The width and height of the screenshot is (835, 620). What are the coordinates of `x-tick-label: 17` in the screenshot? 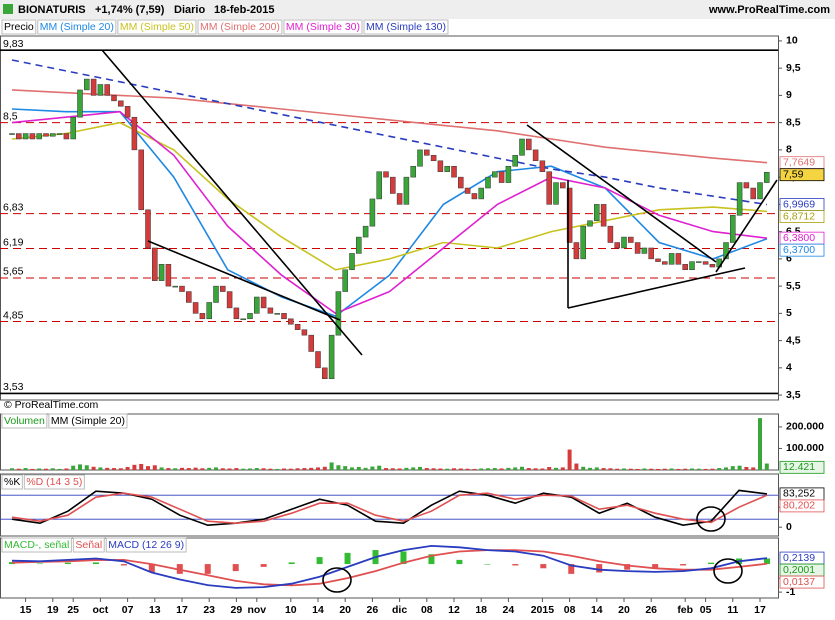 It's located at (182, 610).